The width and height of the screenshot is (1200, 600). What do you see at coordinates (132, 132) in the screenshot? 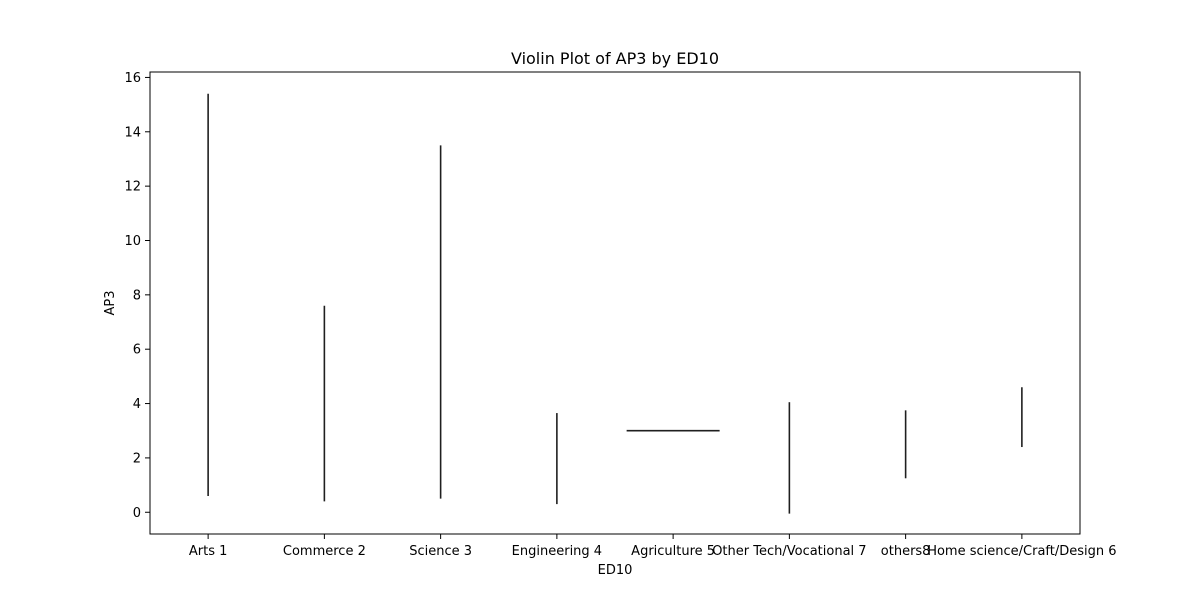
I see `y-tick-label: 14` at bounding box center [132, 132].